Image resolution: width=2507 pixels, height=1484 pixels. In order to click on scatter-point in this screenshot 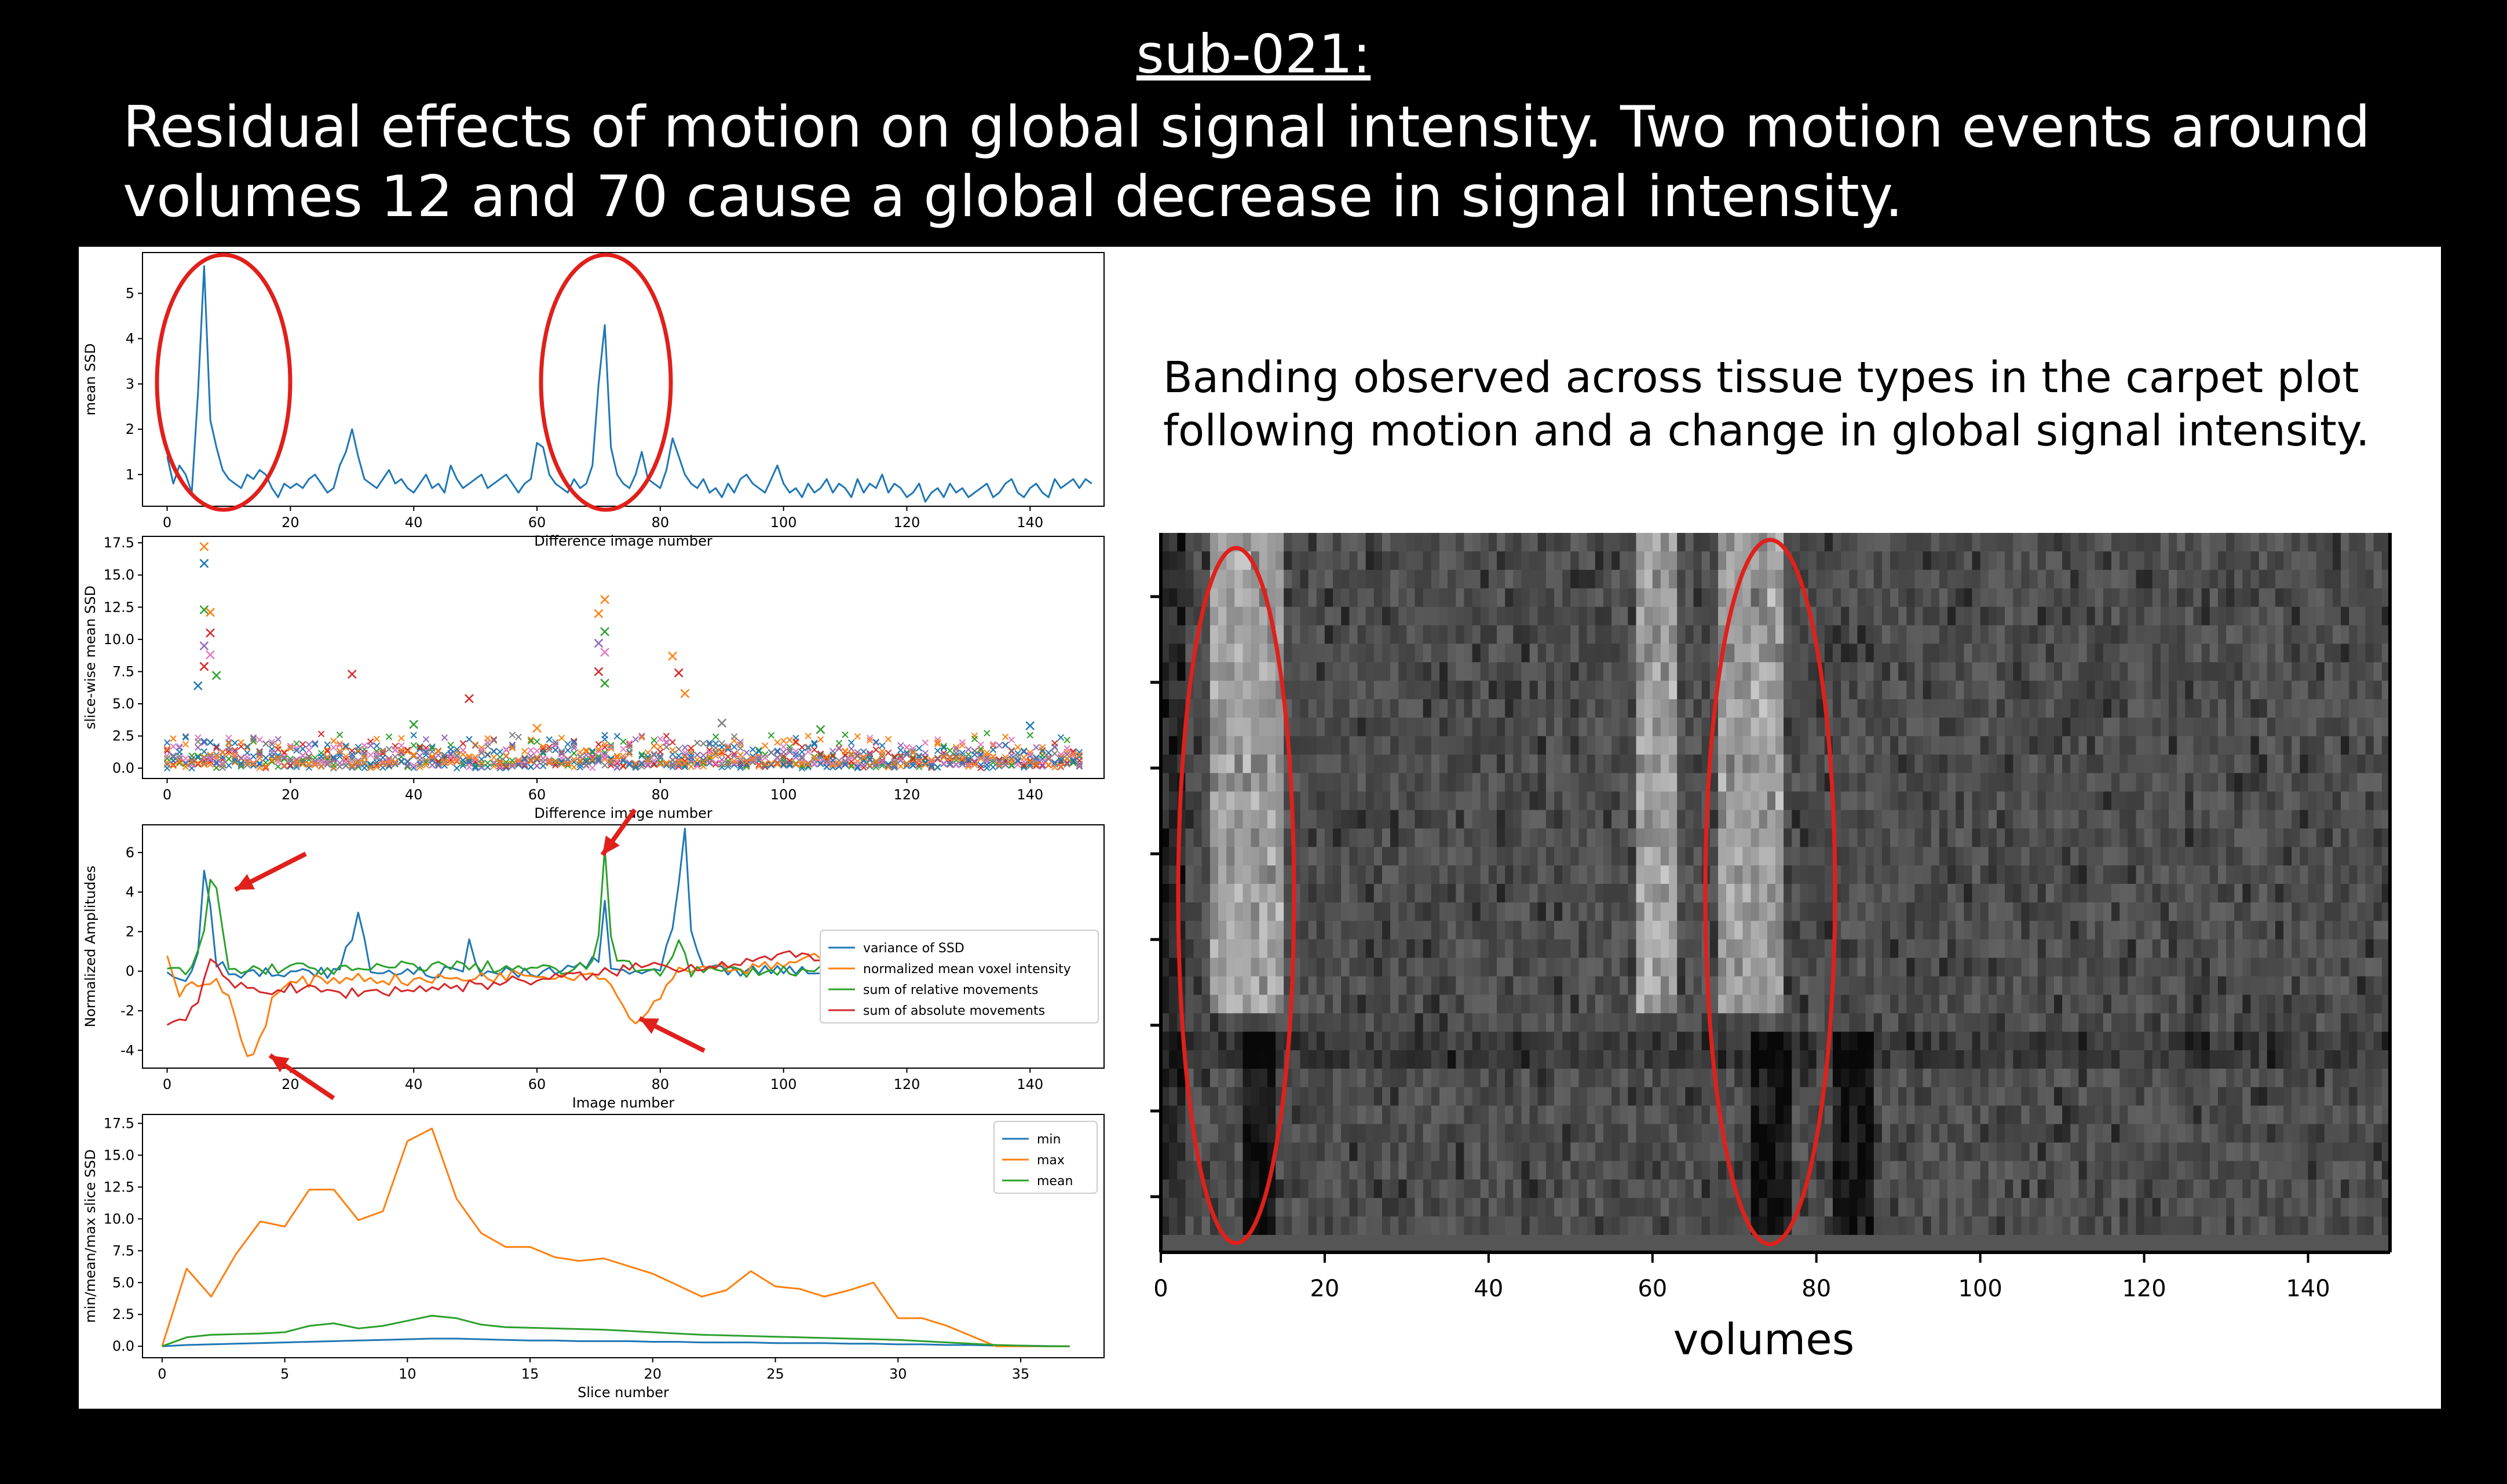, I will do `click(1030, 725)`.